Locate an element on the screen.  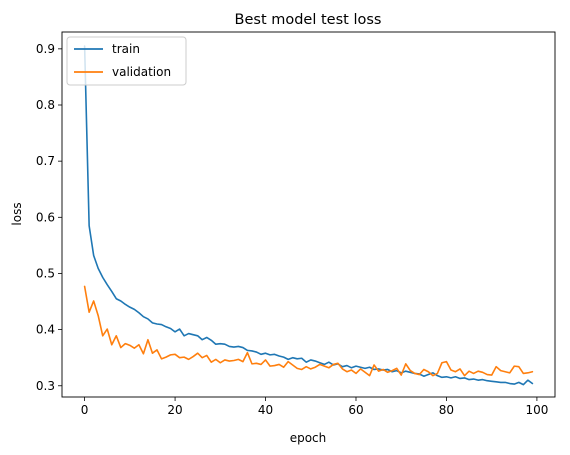
chart-title: Best model test loss is located at coordinates (308, 20).